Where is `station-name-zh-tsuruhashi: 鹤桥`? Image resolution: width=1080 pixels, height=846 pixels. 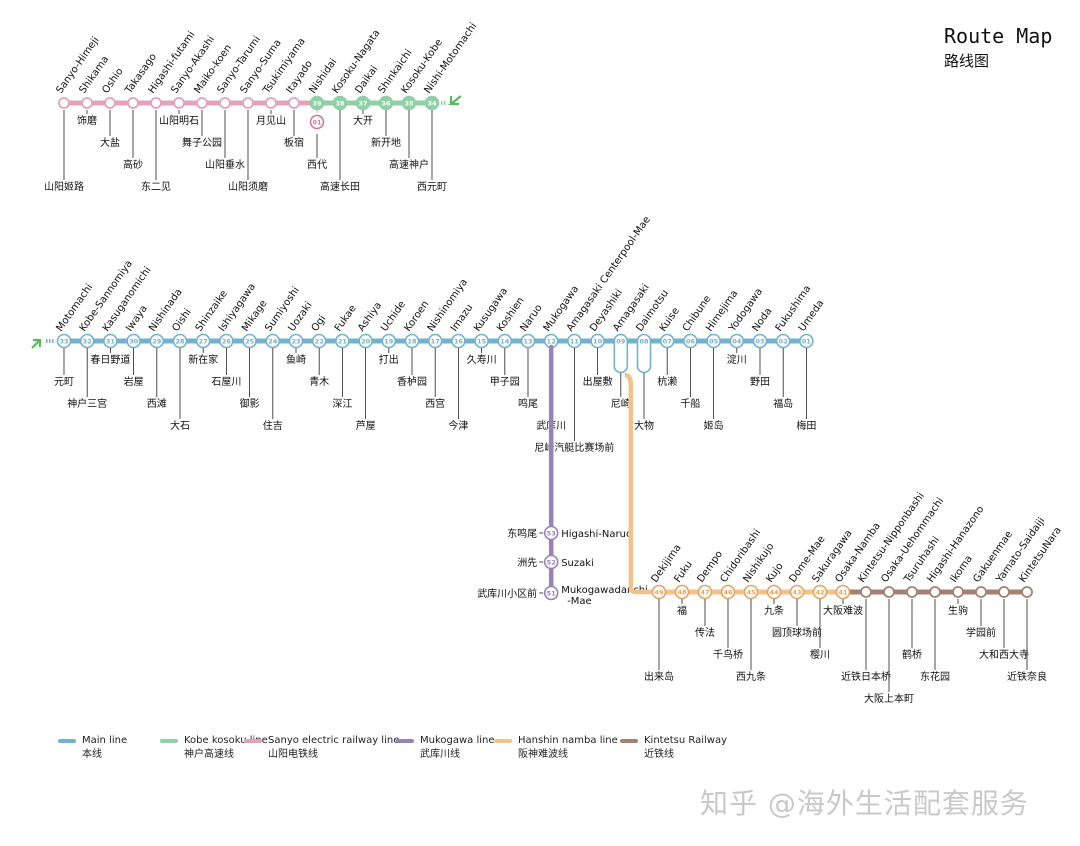 station-name-zh-tsuruhashi: 鹤桥 is located at coordinates (912, 654).